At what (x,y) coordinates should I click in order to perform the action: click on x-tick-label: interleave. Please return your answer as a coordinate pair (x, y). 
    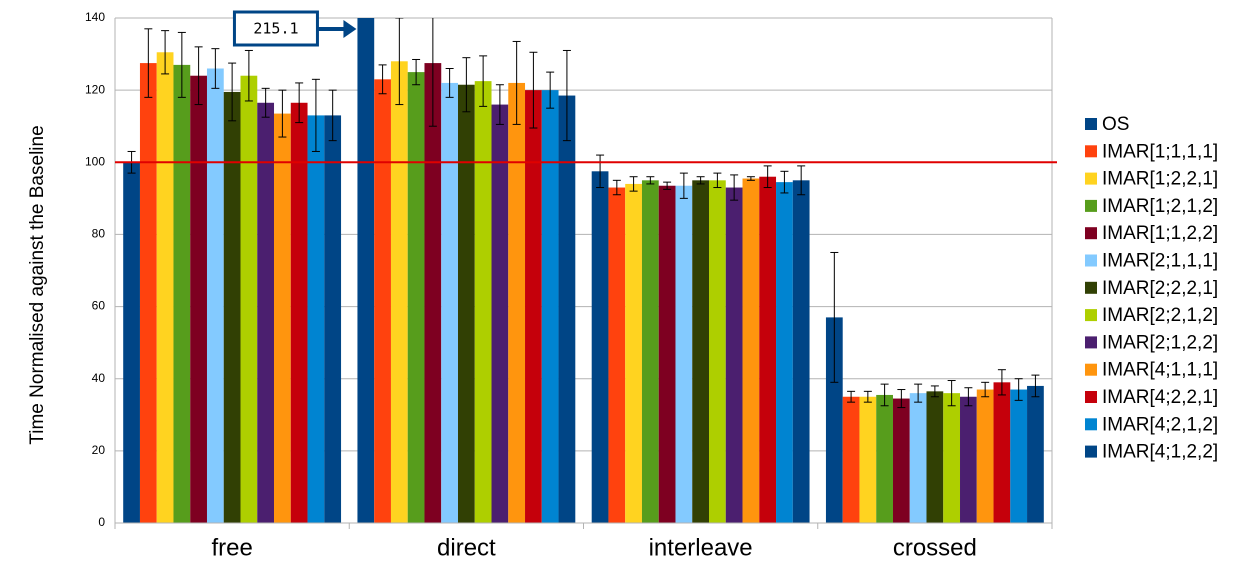
    Looking at the image, I should click on (701, 547).